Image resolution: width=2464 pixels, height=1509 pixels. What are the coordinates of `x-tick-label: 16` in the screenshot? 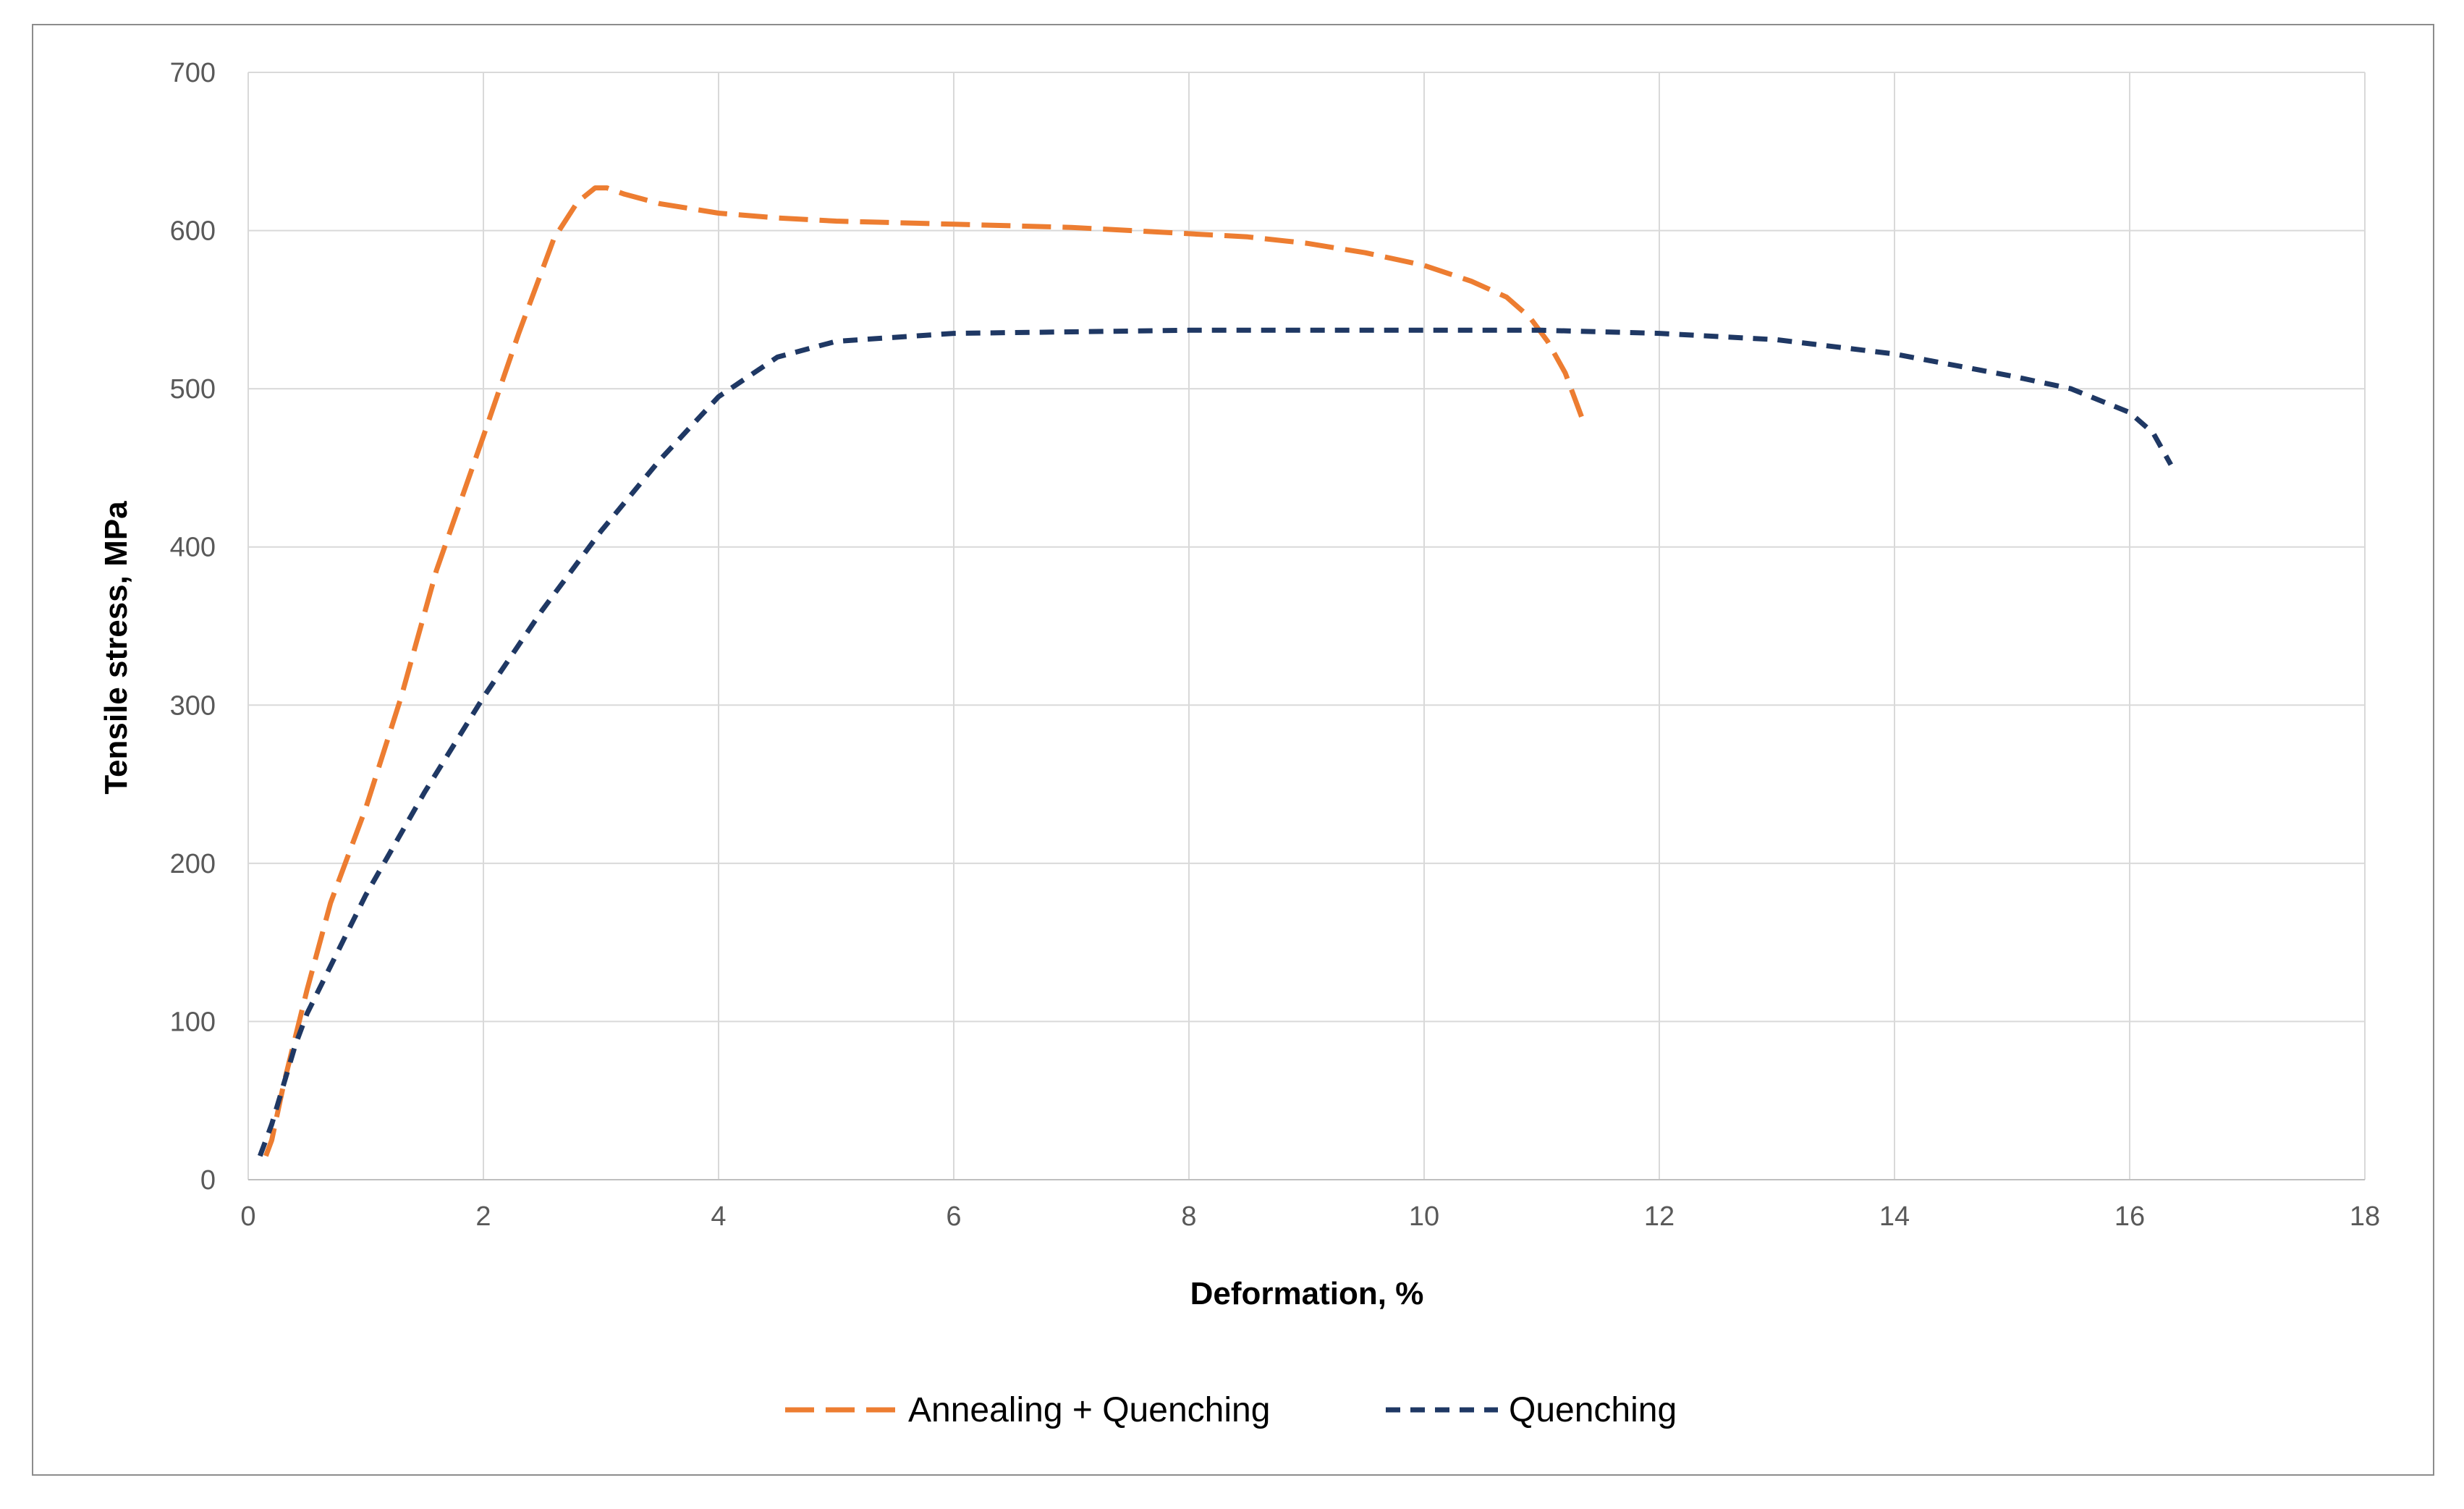 It's located at (2129, 1216).